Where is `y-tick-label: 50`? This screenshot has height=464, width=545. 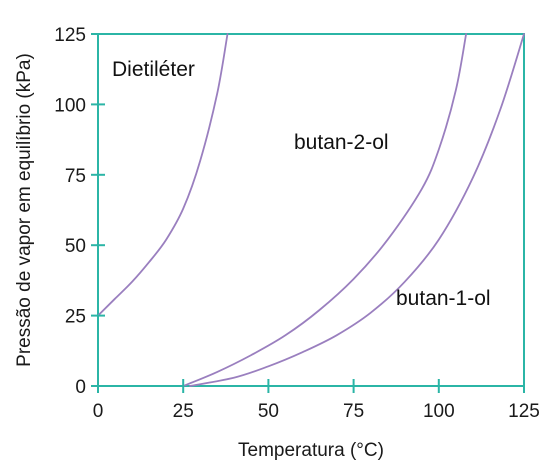
y-tick-label: 50 is located at coordinates (75, 246).